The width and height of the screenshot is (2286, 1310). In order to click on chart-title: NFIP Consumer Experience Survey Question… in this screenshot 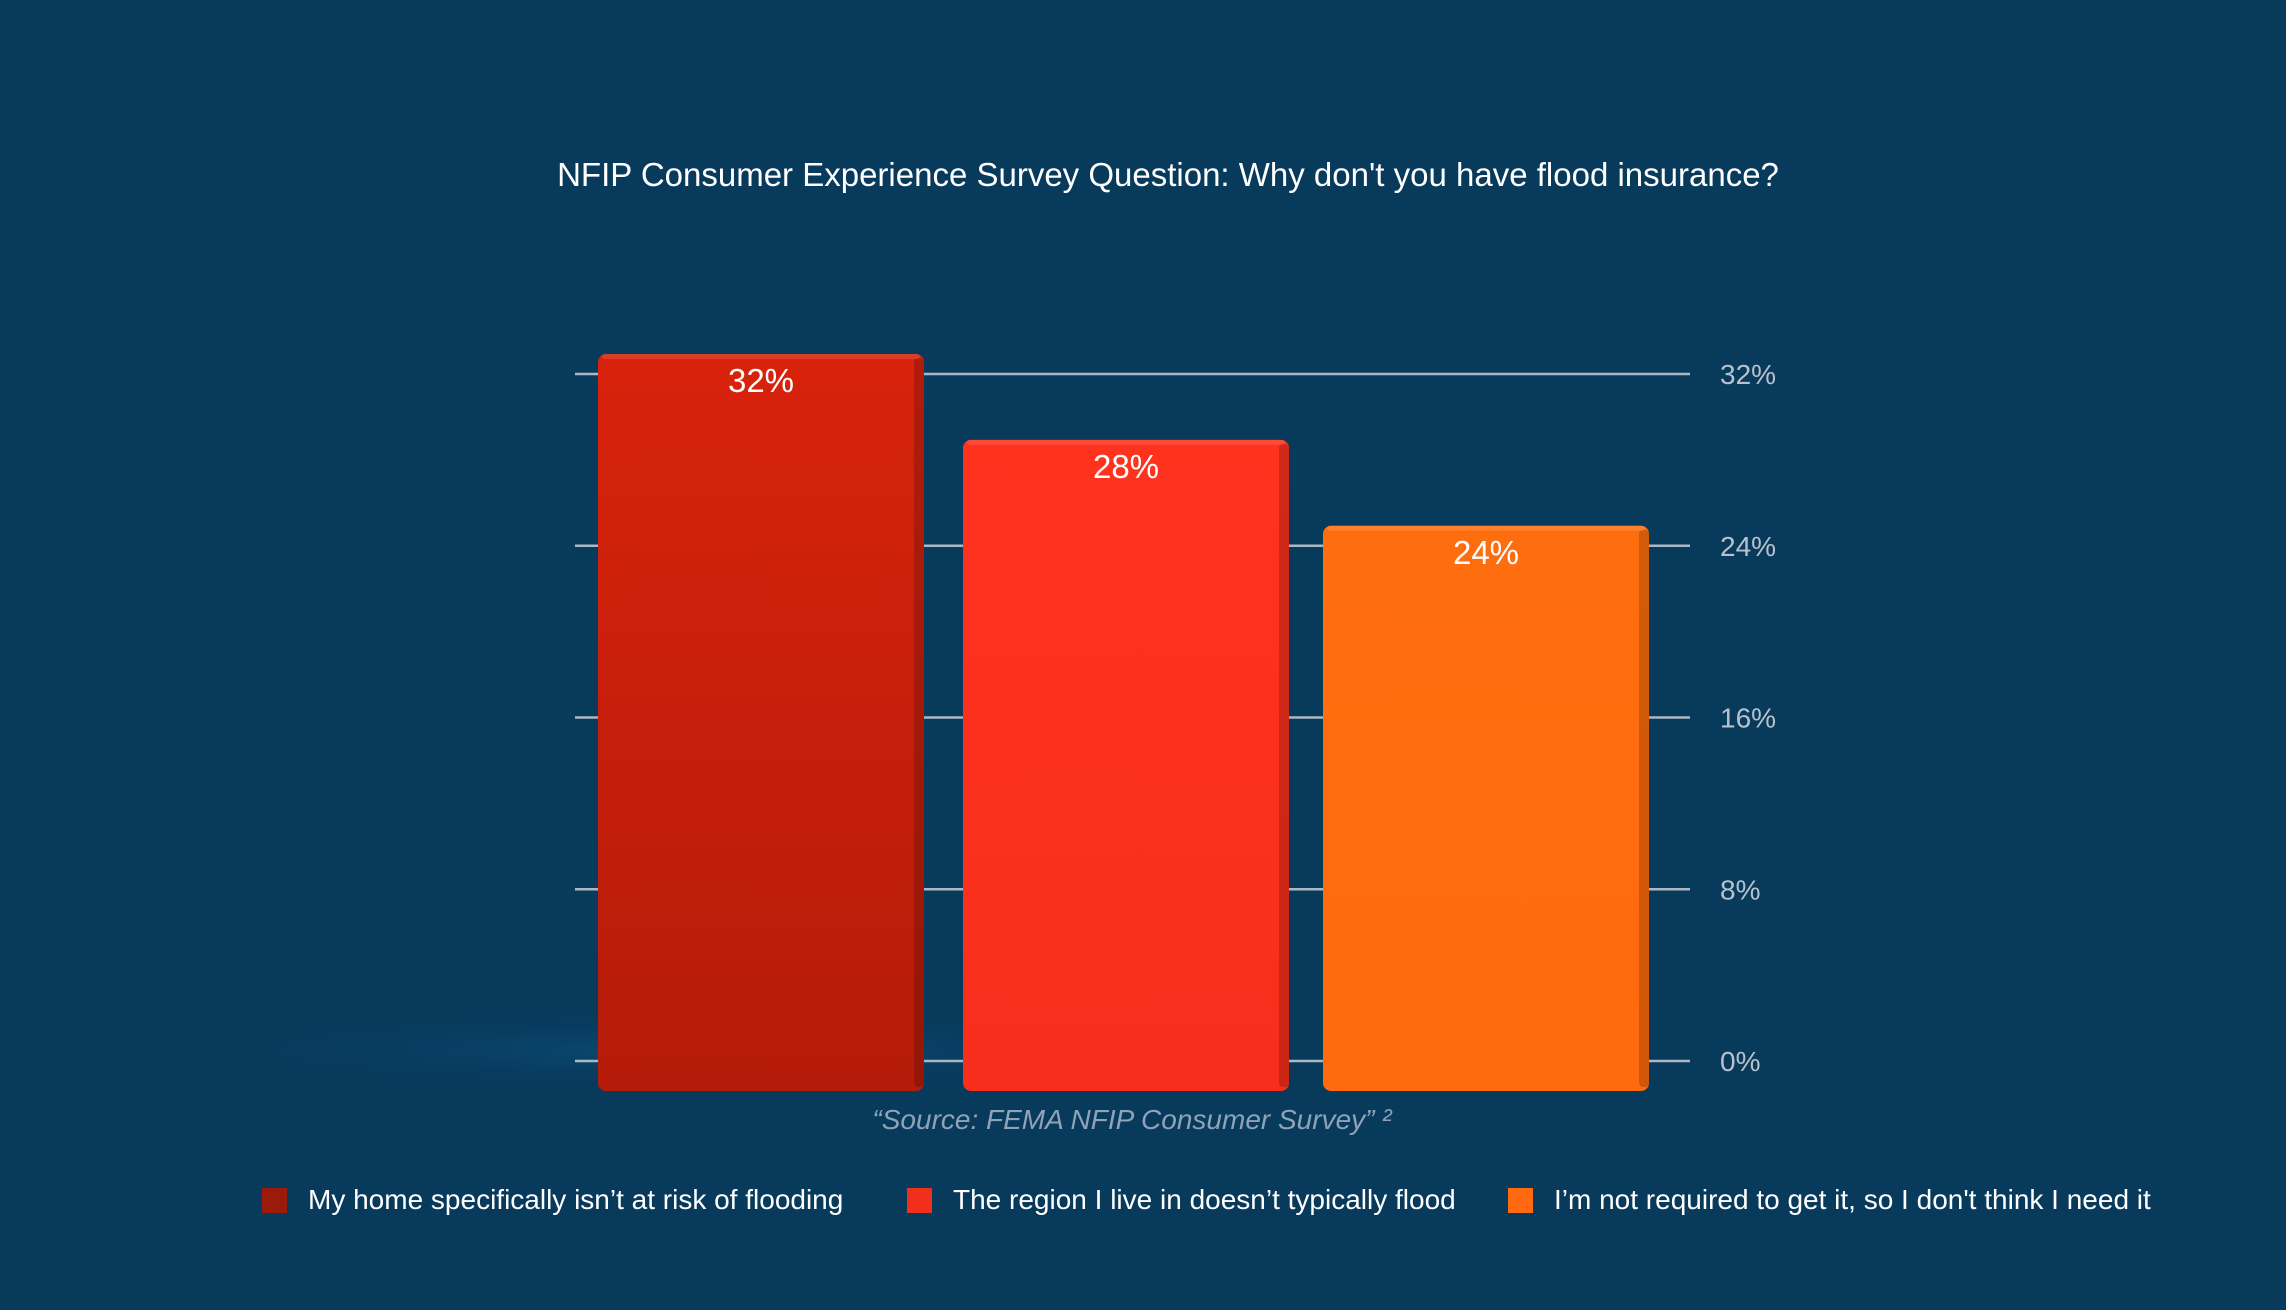, I will do `click(1168, 174)`.